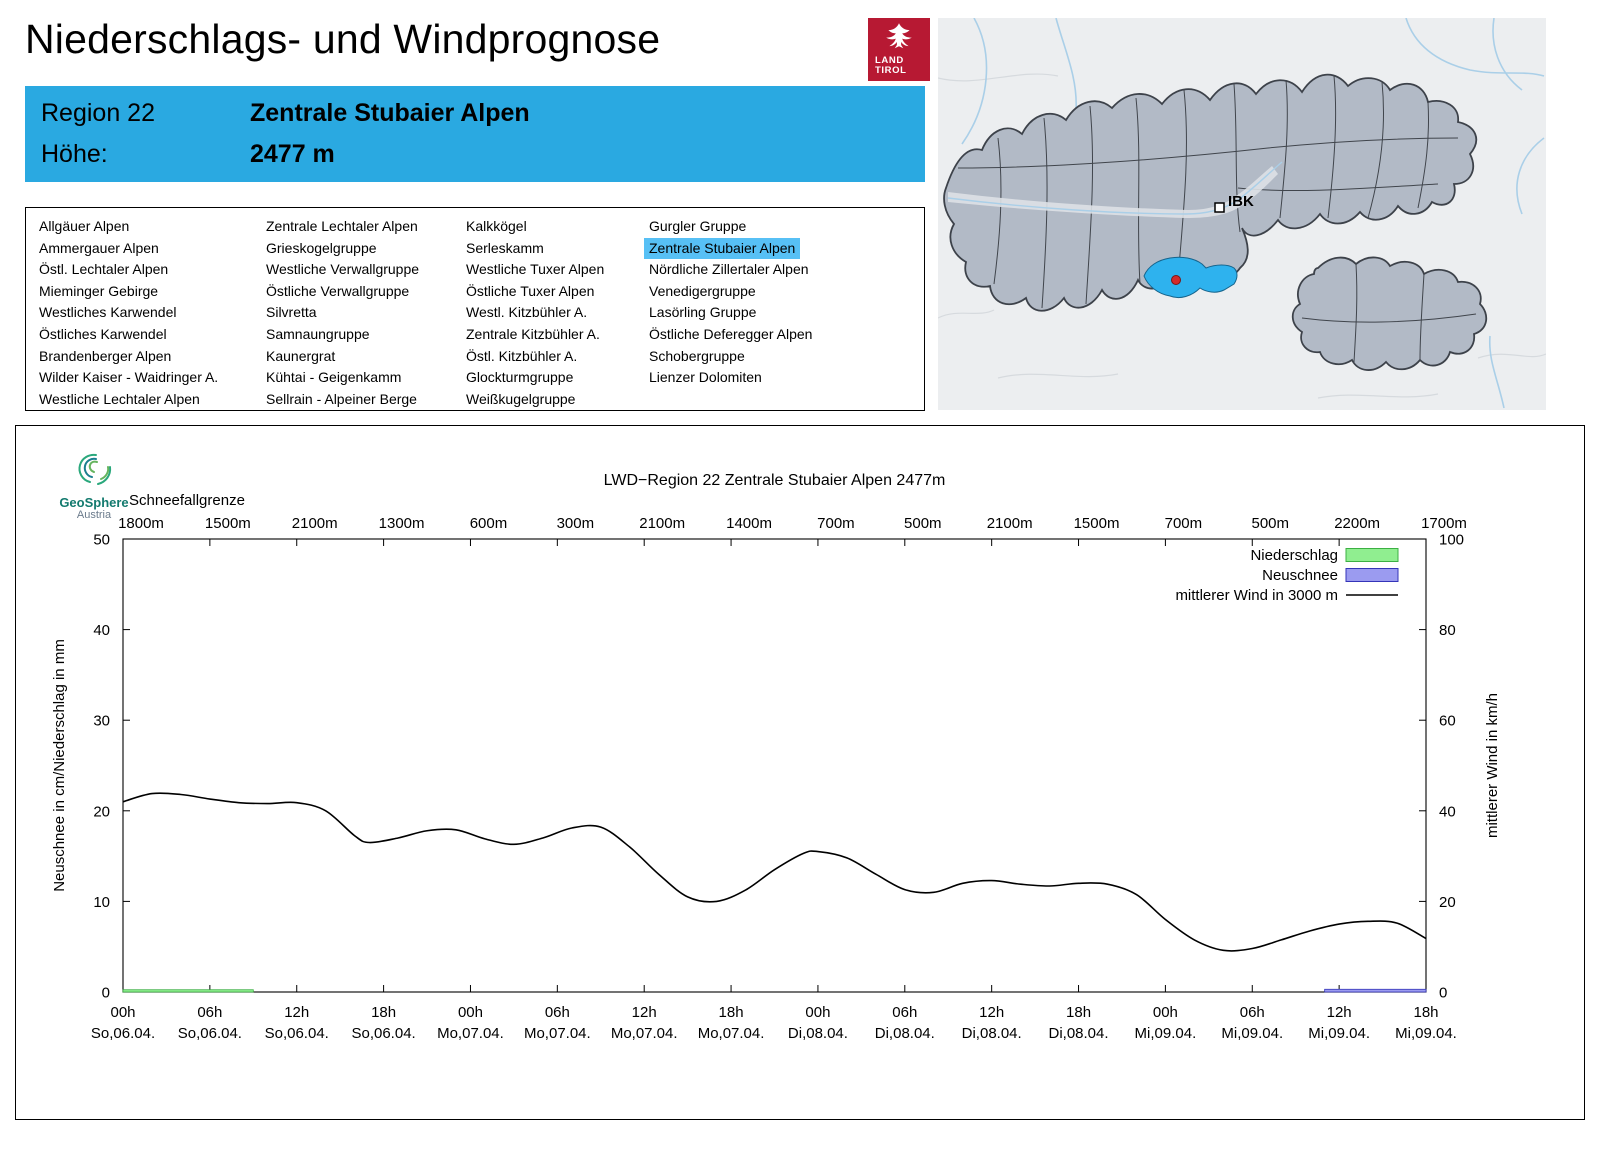 The image size is (1600, 1153). Describe the element at coordinates (390, 113) in the screenshot. I see `region-name: Zentrale Stubaier Alpen` at that location.